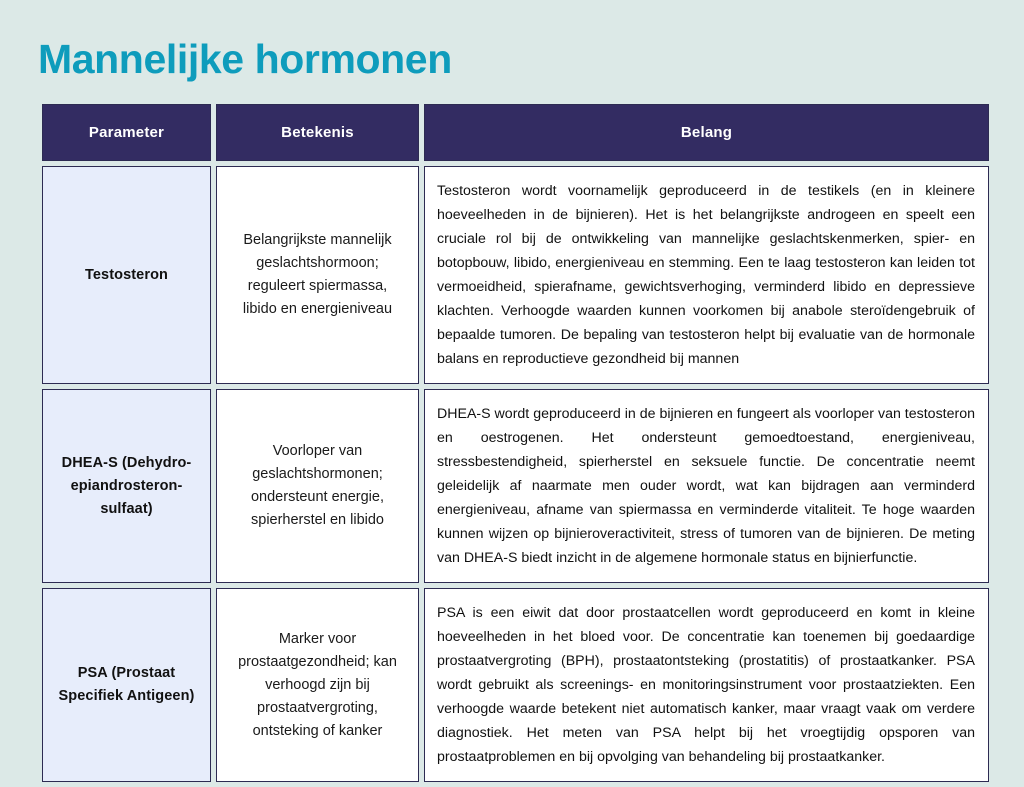  What do you see at coordinates (126, 486) in the screenshot?
I see `cell-parameter: DHEA-S (Dehydro-epiandrosteron-sulfaat)` at bounding box center [126, 486].